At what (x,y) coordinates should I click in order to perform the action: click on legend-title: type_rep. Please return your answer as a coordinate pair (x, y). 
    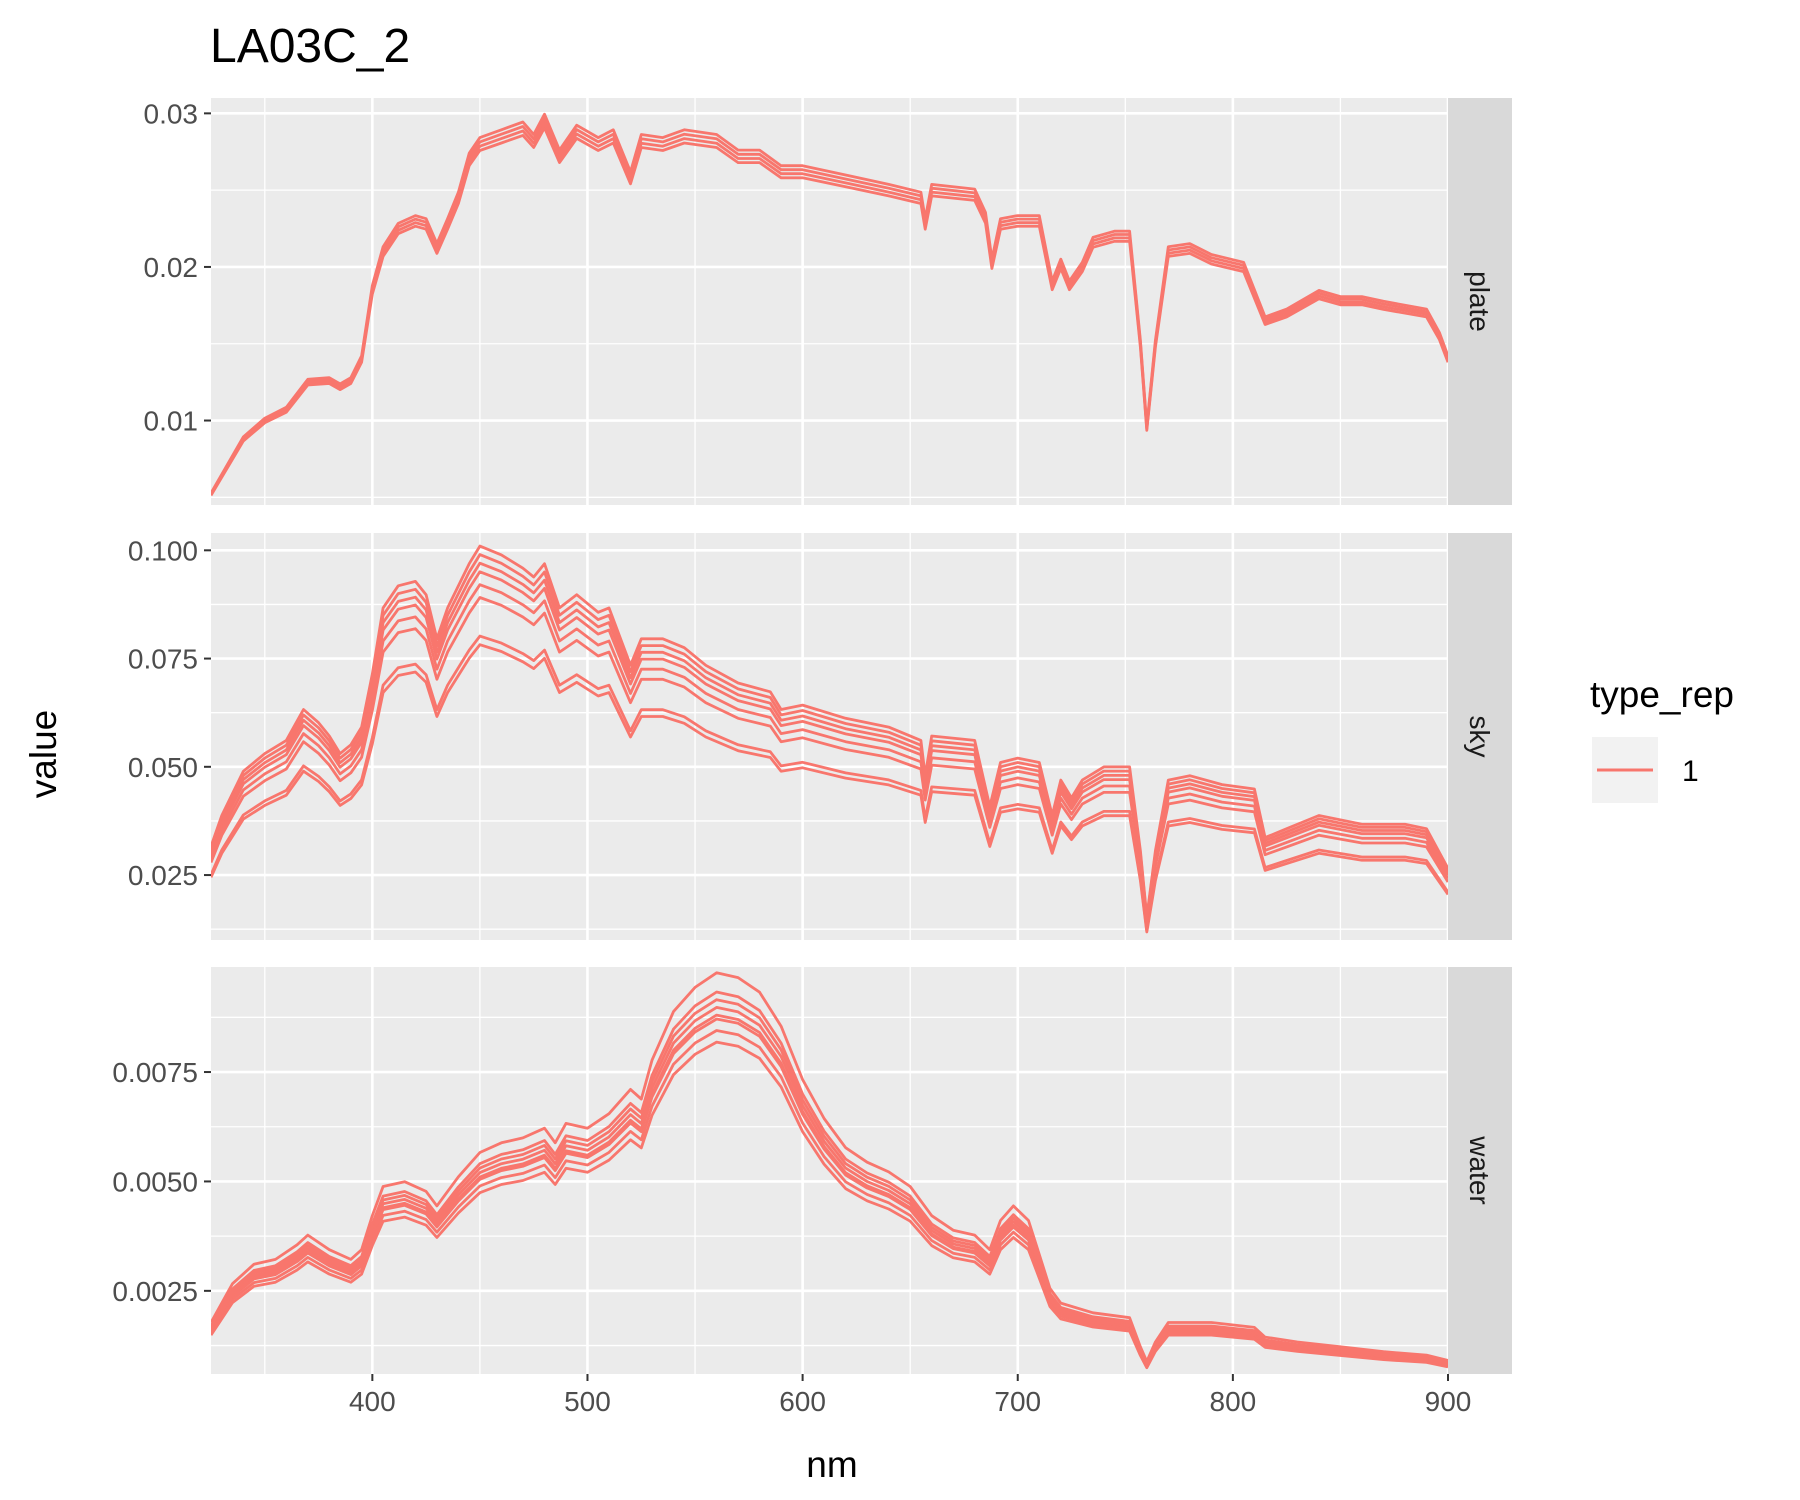
    Looking at the image, I should click on (1662, 694).